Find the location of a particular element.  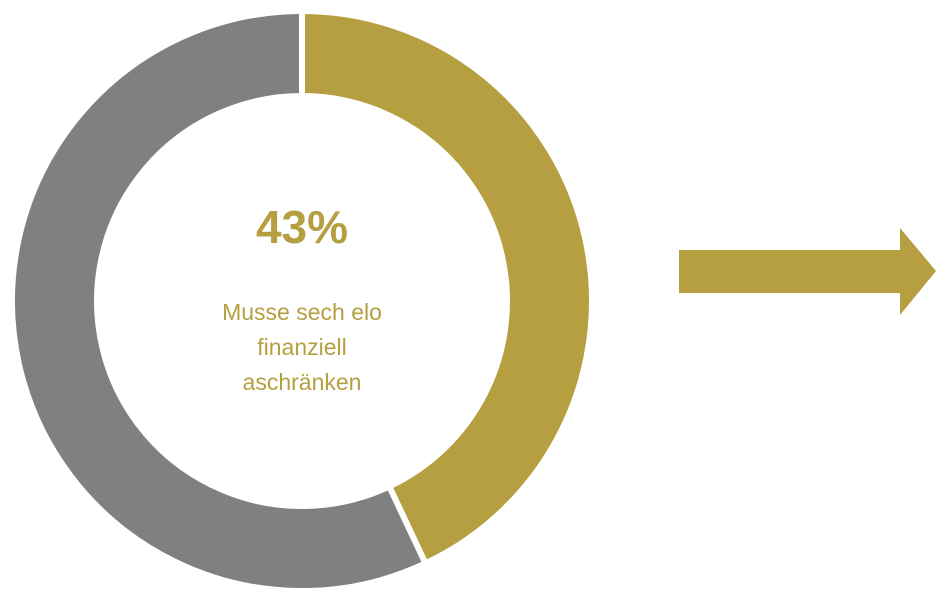

arrow is located at coordinates (807, 271).